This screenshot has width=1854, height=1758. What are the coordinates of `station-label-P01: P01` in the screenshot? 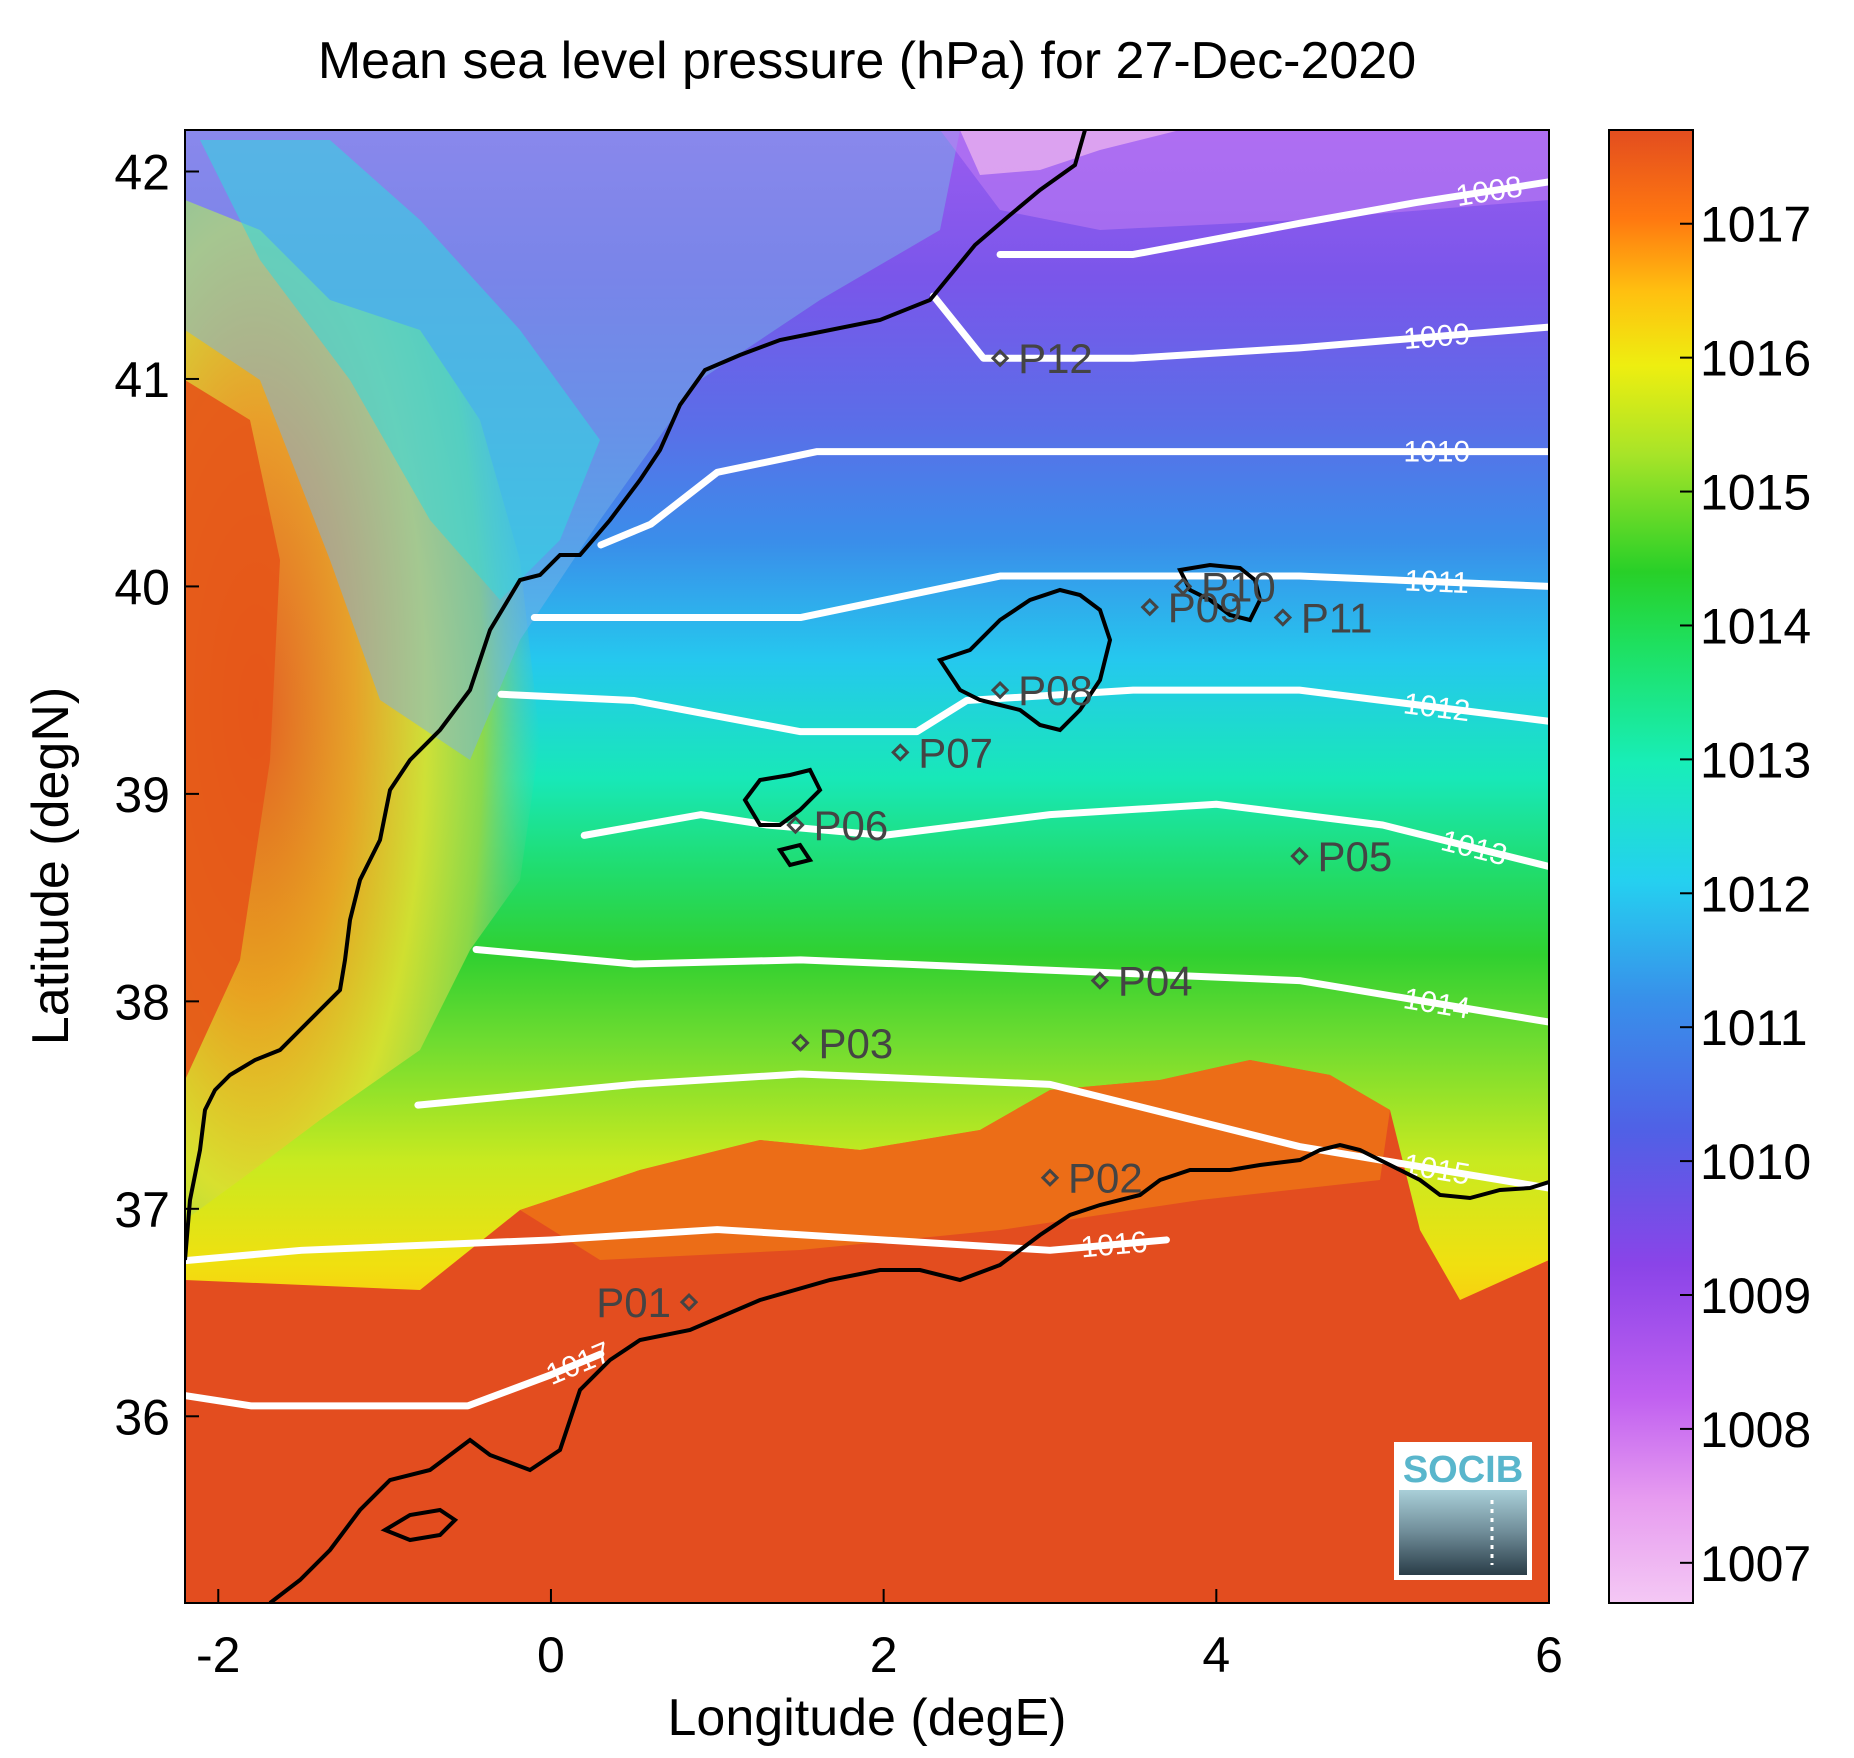 It's located at (633, 1302).